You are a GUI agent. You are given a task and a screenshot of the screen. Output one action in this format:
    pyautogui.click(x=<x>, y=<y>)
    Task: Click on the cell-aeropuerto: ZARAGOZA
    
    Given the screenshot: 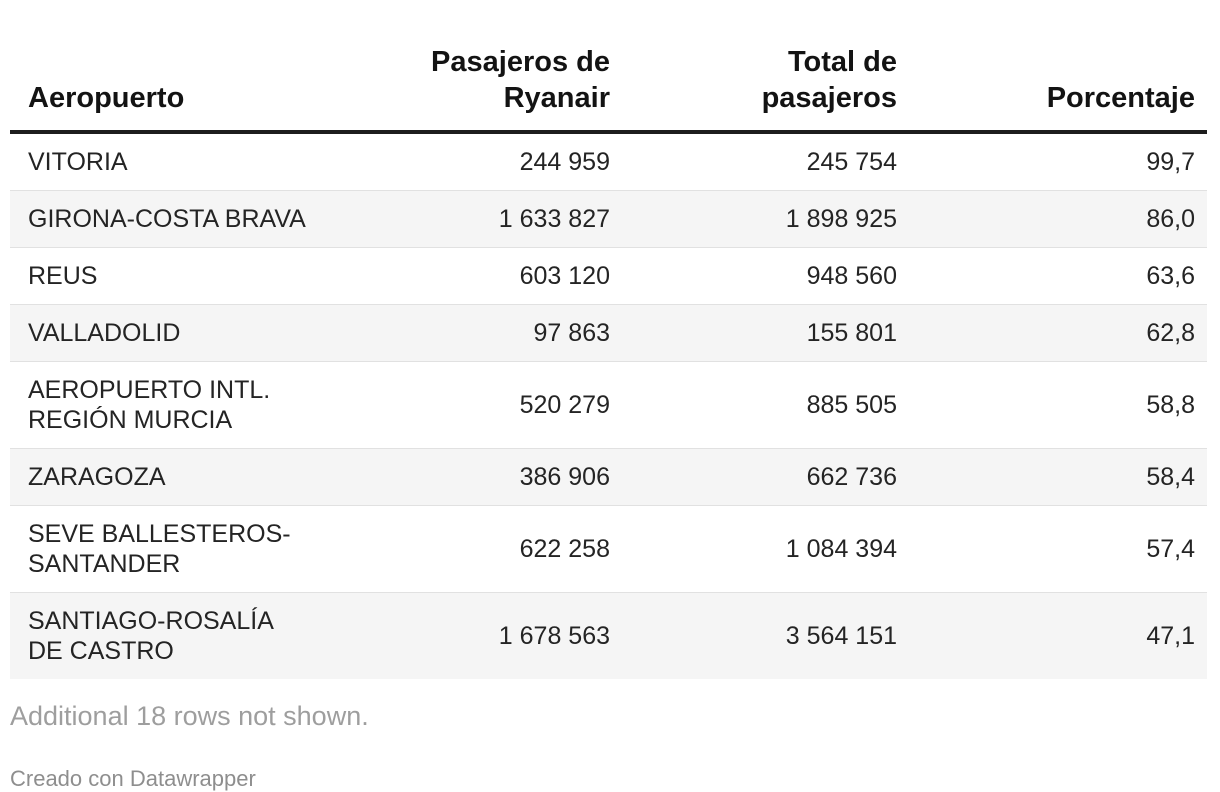 What is the action you would take?
    pyautogui.click(x=180, y=477)
    